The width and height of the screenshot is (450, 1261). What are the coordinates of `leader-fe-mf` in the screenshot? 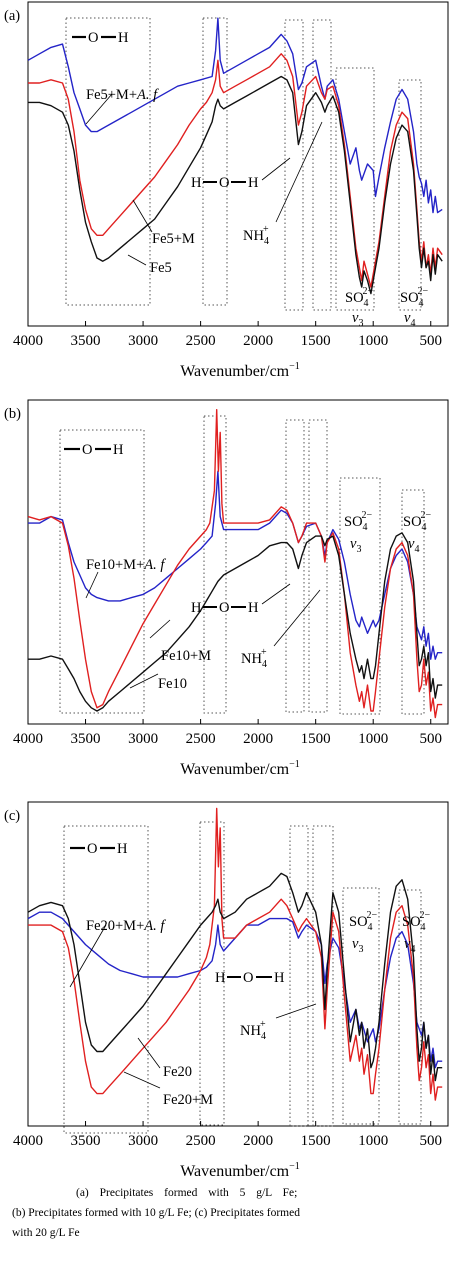 It's located at (99, 109).